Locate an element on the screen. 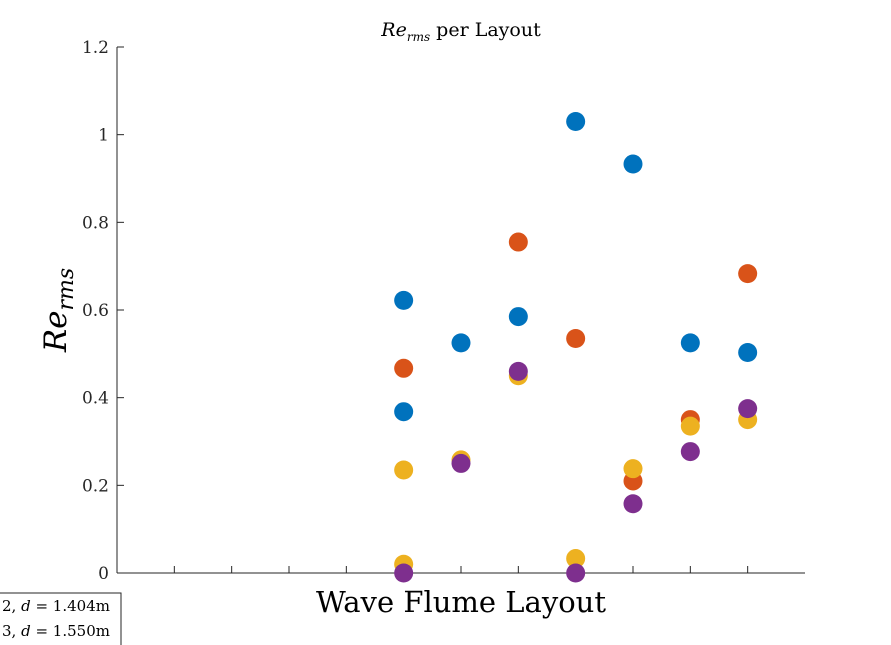  chart-title-sub: rms is located at coordinates (418, 37).